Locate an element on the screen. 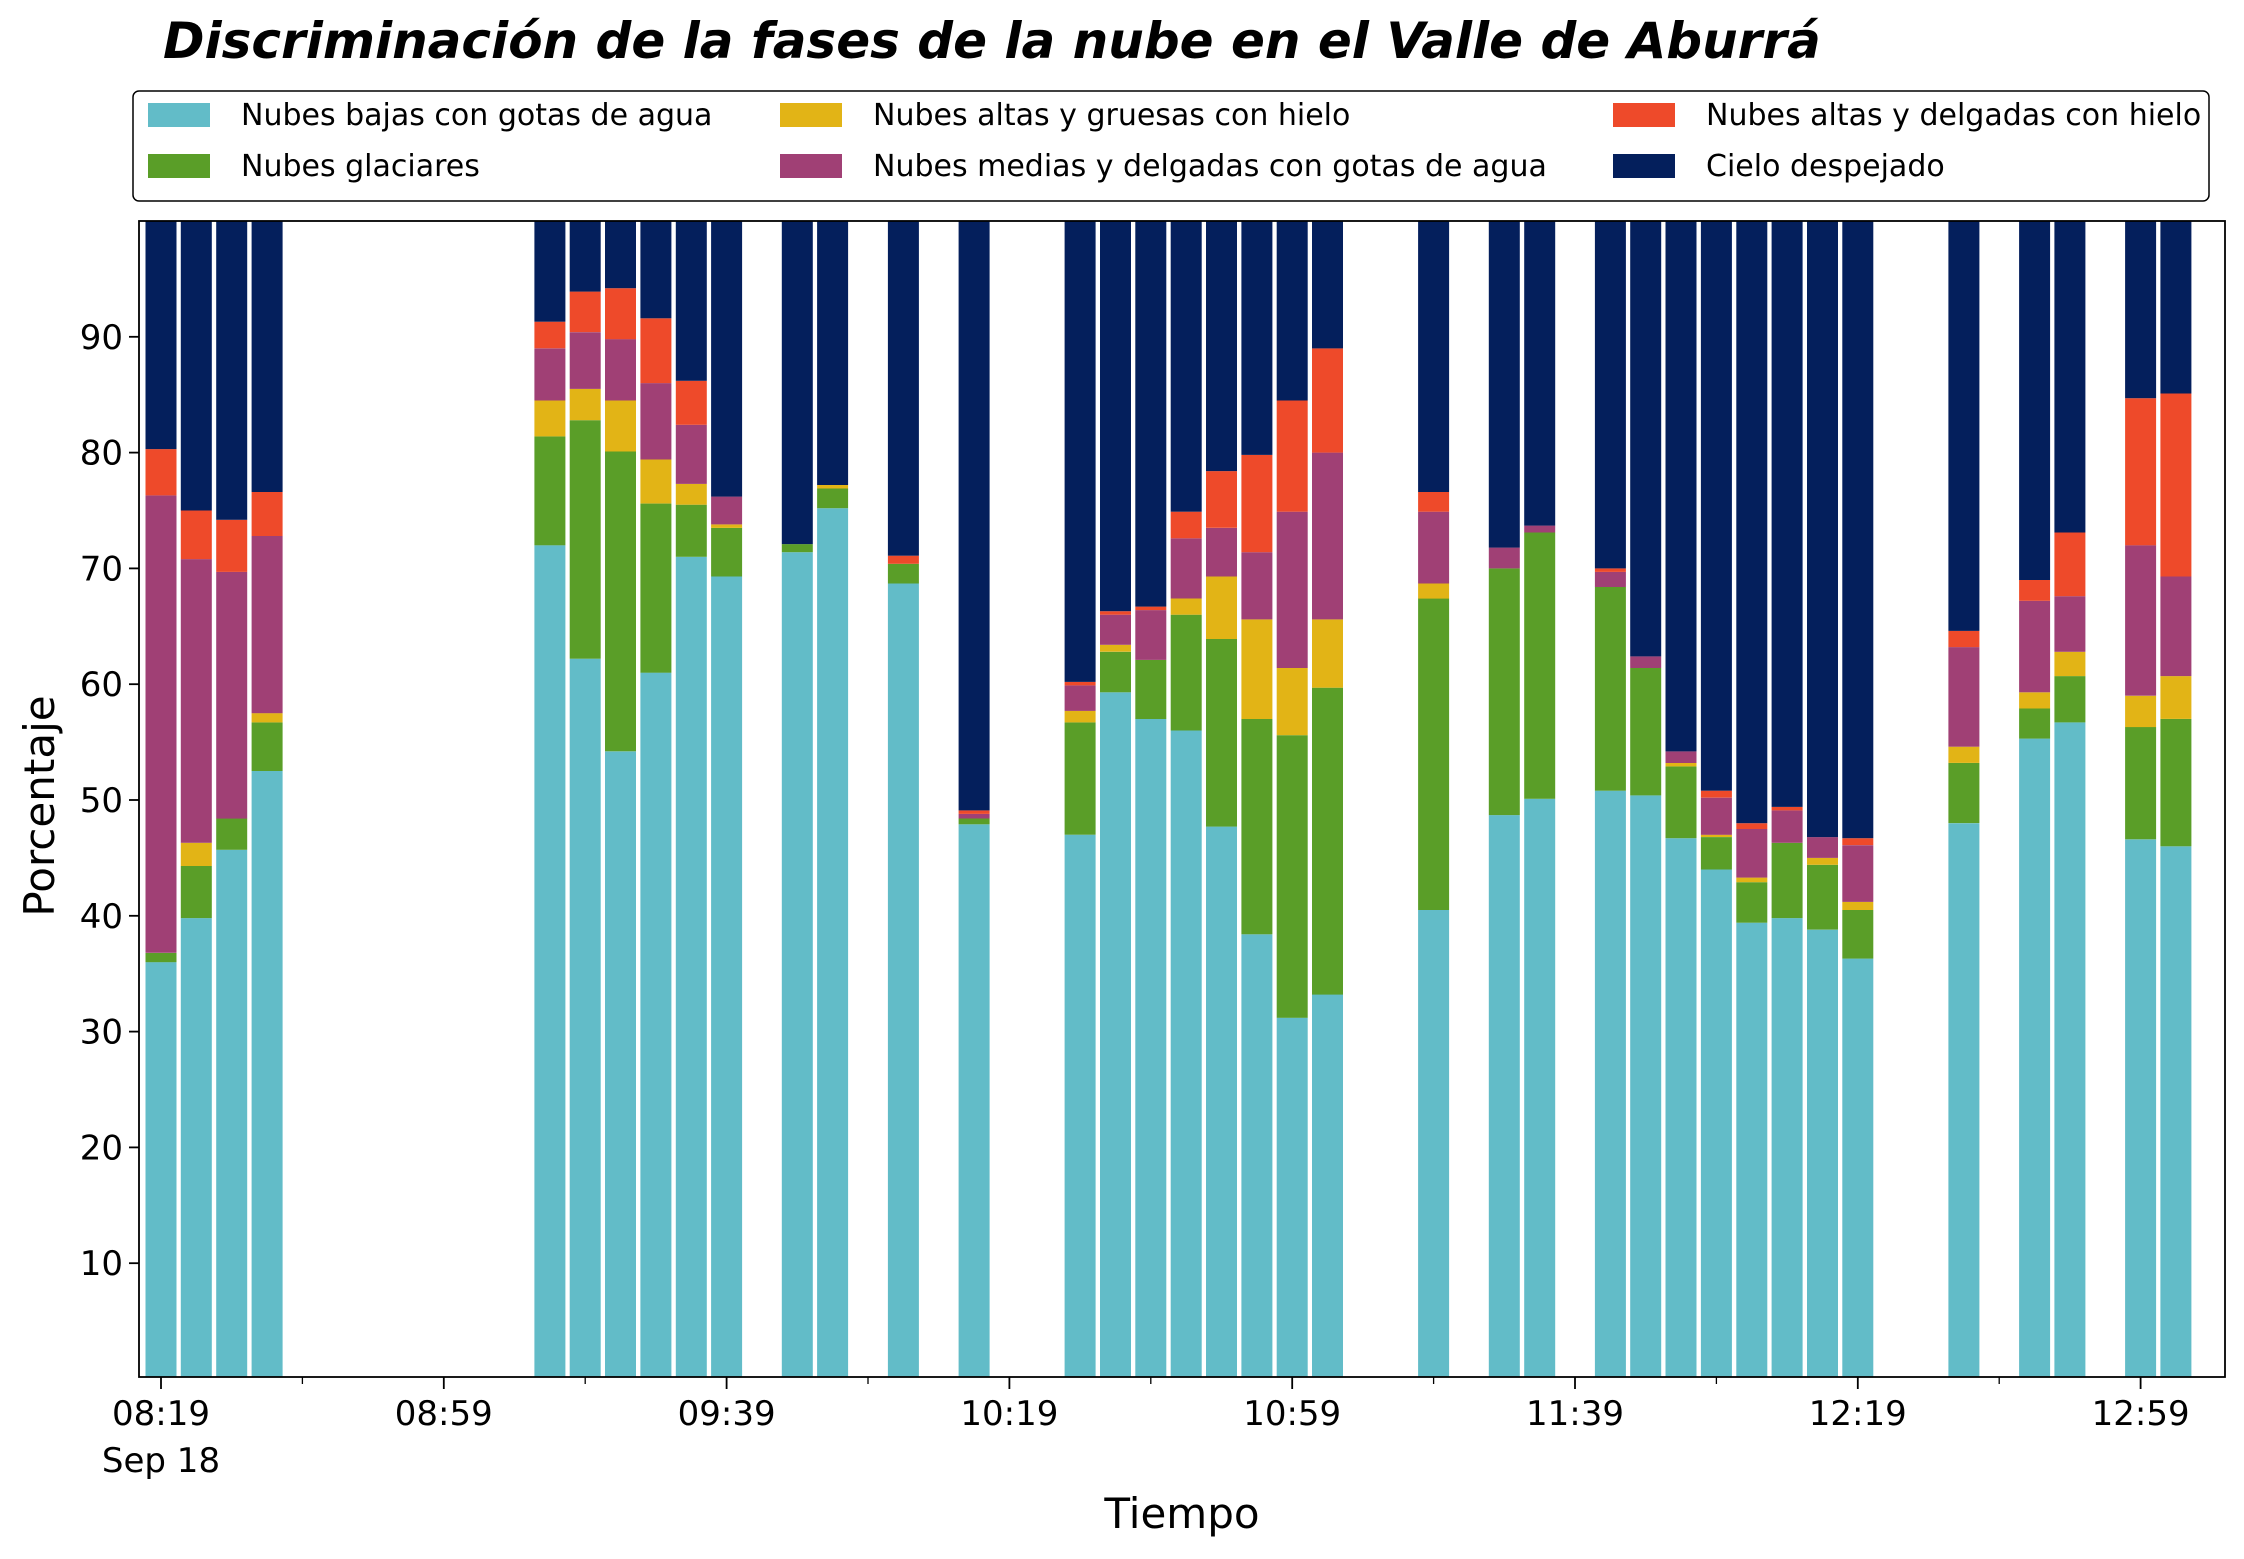 Image resolution: width=2244 pixels, height=1559 pixels. legend-frame is located at coordinates (1171, 146).